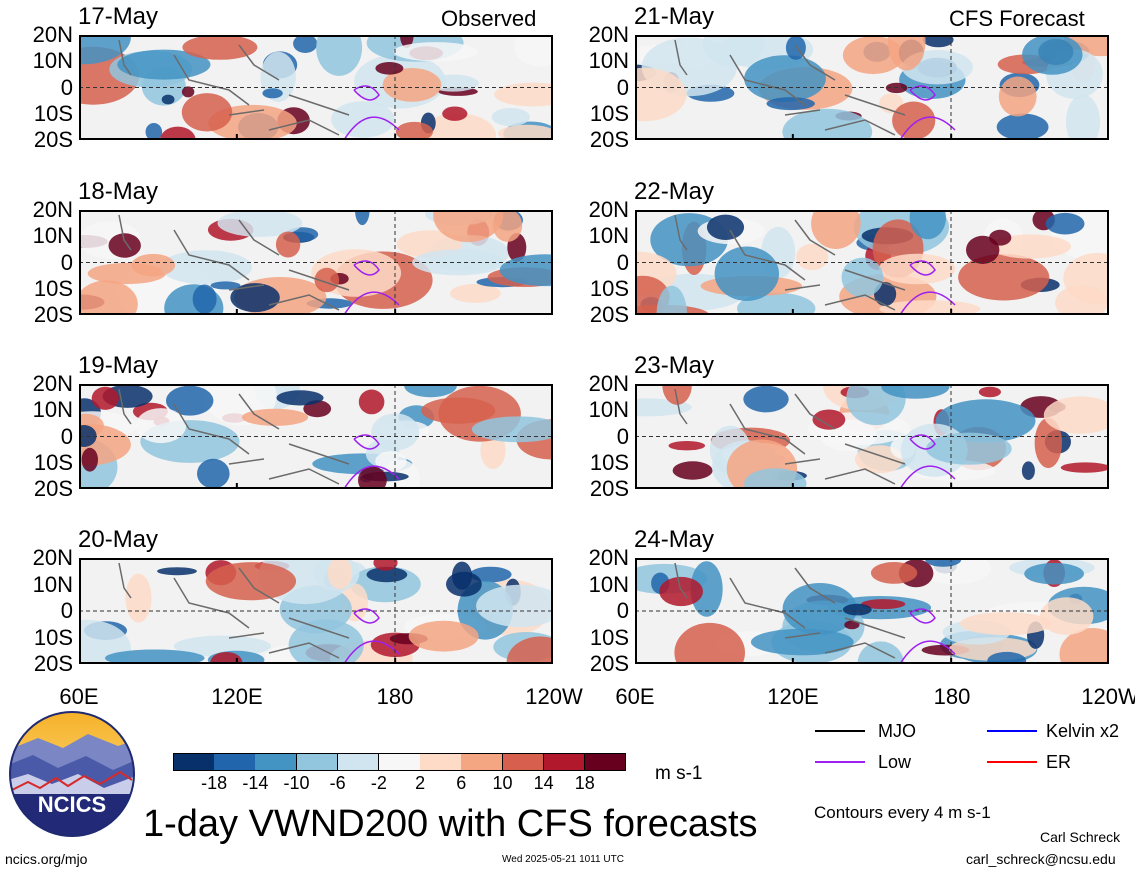 Image resolution: width=1135 pixels, height=872 pixels. Describe the element at coordinates (674, 16) in the screenshot. I see `panel-date-label: 21-May` at that location.